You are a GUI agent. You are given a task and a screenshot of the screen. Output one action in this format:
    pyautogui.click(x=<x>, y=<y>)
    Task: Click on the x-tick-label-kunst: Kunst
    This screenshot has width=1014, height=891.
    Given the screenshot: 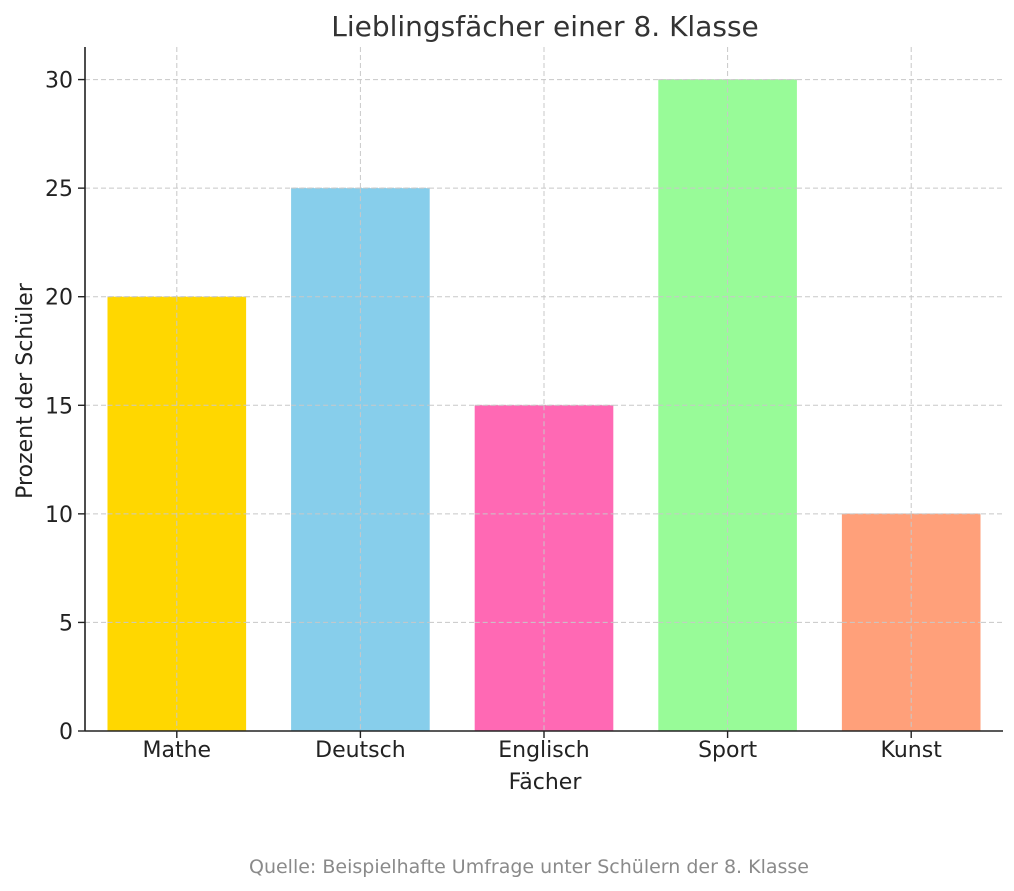 What is the action you would take?
    pyautogui.click(x=912, y=750)
    